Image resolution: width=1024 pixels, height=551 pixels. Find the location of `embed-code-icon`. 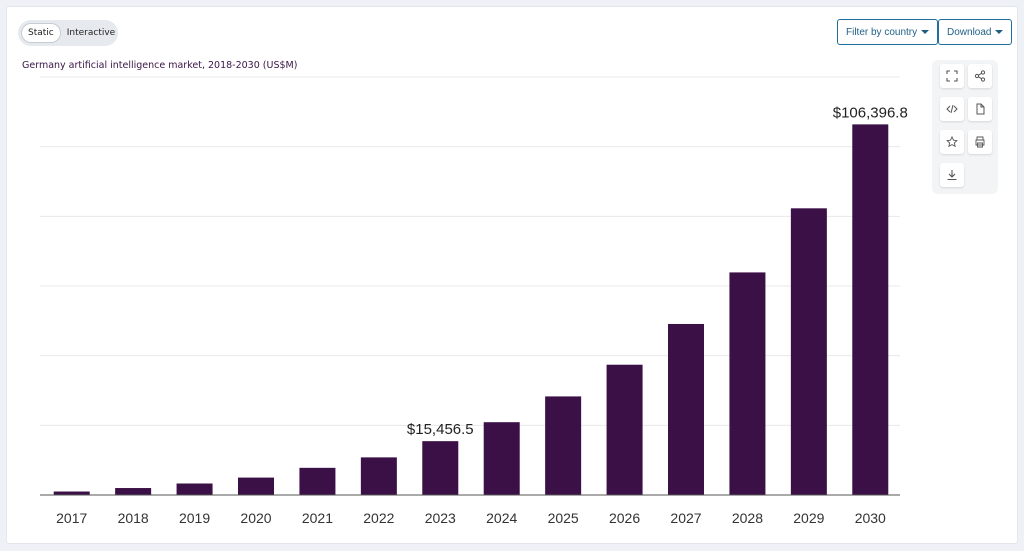

embed-code-icon is located at coordinates (952, 109).